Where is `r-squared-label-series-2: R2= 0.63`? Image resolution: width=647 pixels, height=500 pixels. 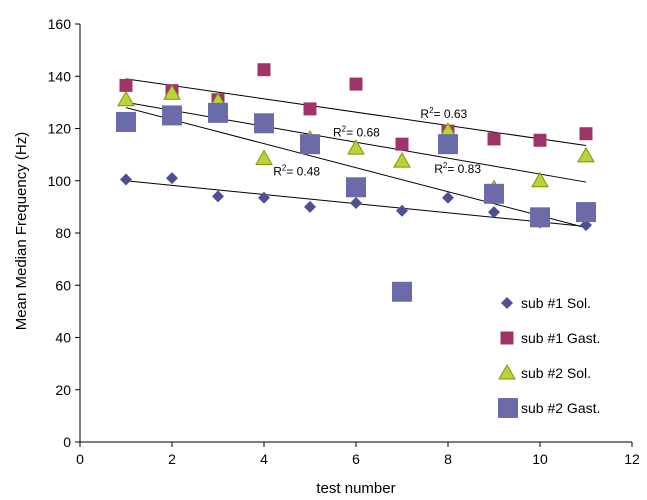
r-squared-label-series-2: R2= 0.63 is located at coordinates (443, 113).